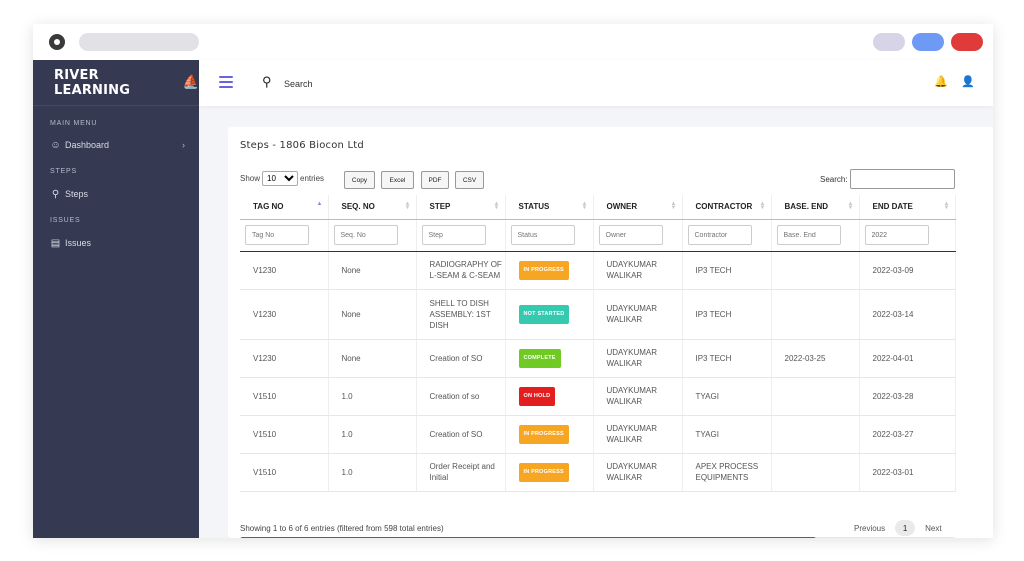  What do you see at coordinates (941, 82) in the screenshot?
I see `bell-icon: 🔔` at bounding box center [941, 82].